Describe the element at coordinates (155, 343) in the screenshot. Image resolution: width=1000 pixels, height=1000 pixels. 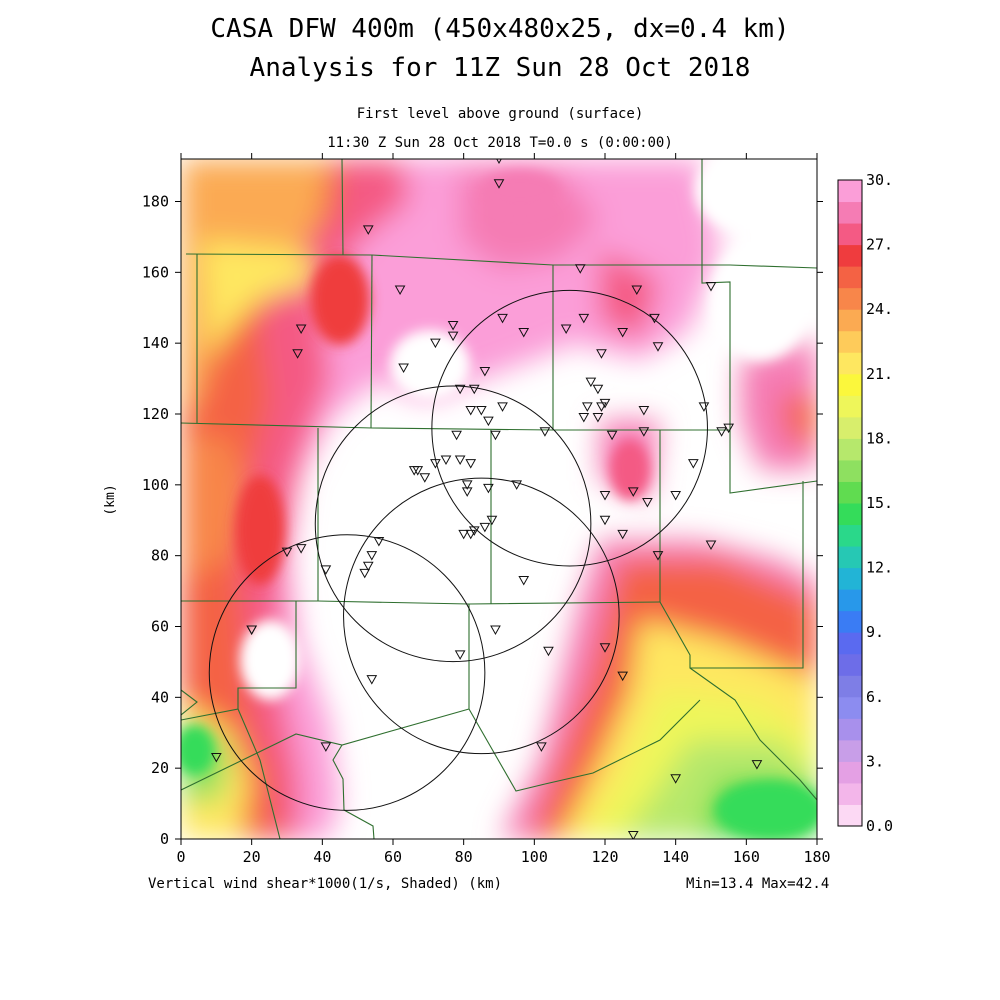
I see `y-tick-label: 140` at that location.